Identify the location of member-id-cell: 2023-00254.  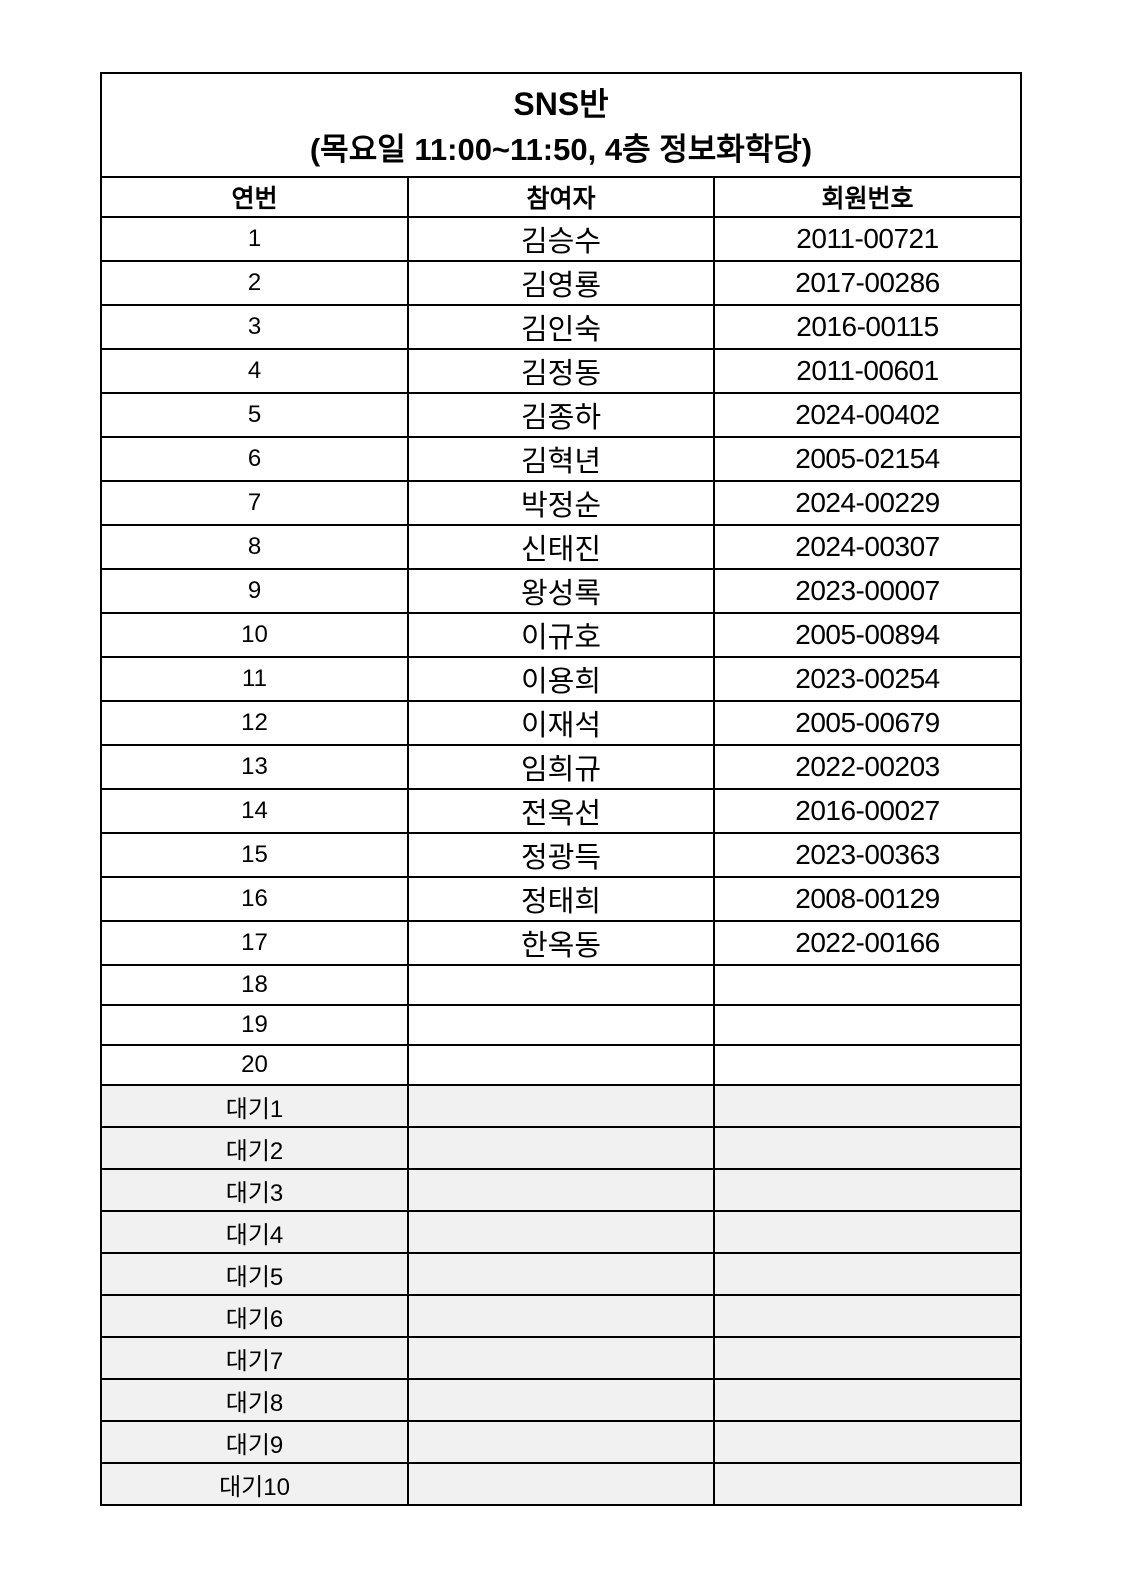
(867, 679).